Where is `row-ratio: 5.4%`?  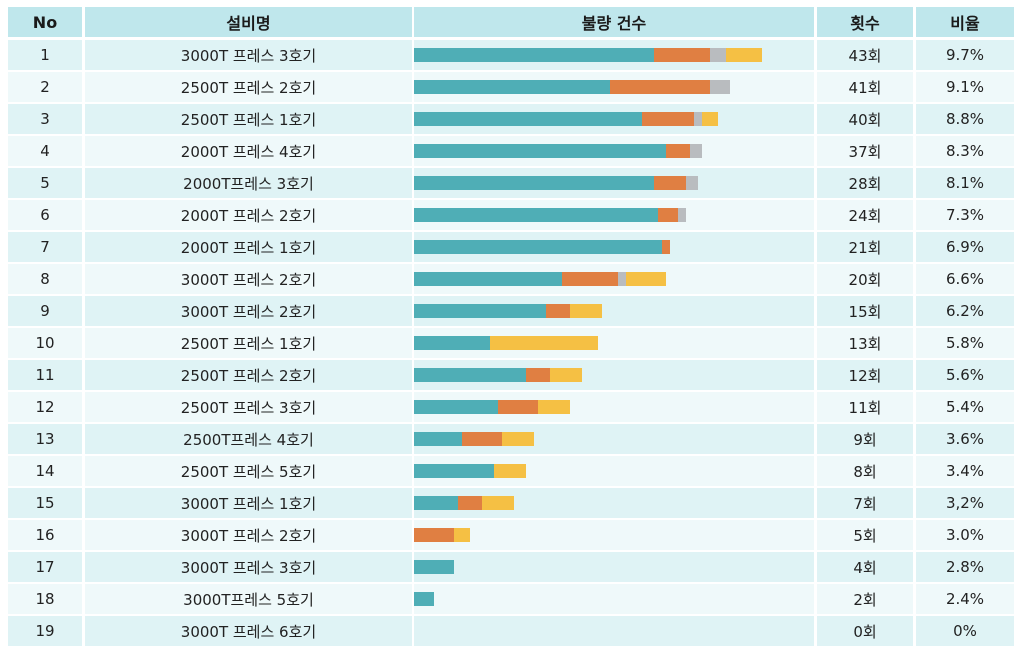 row-ratio: 5.4% is located at coordinates (965, 407).